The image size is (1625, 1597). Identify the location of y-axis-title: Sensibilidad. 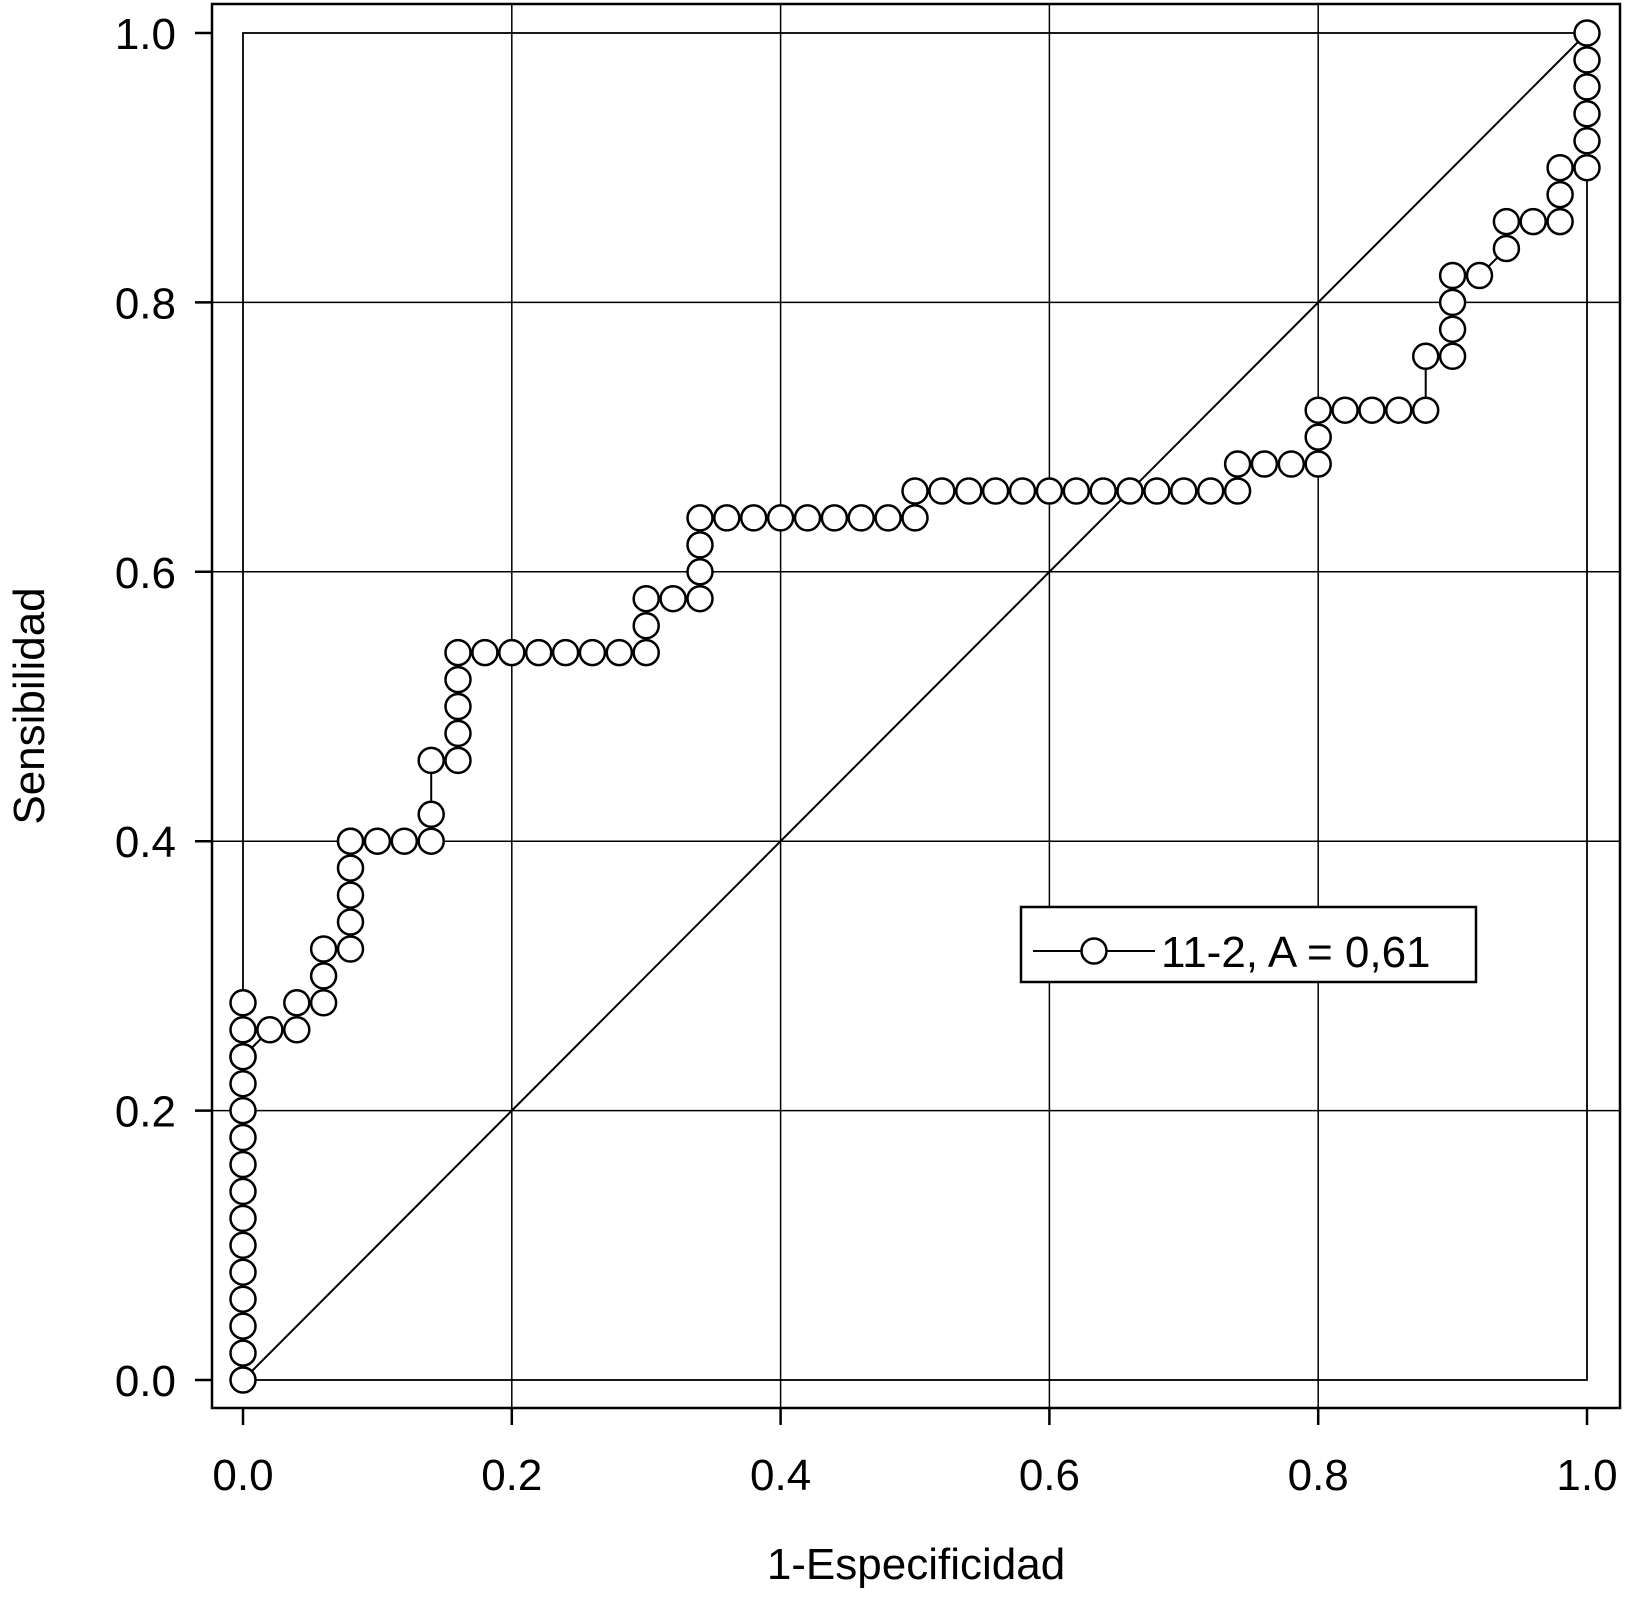
(29, 705).